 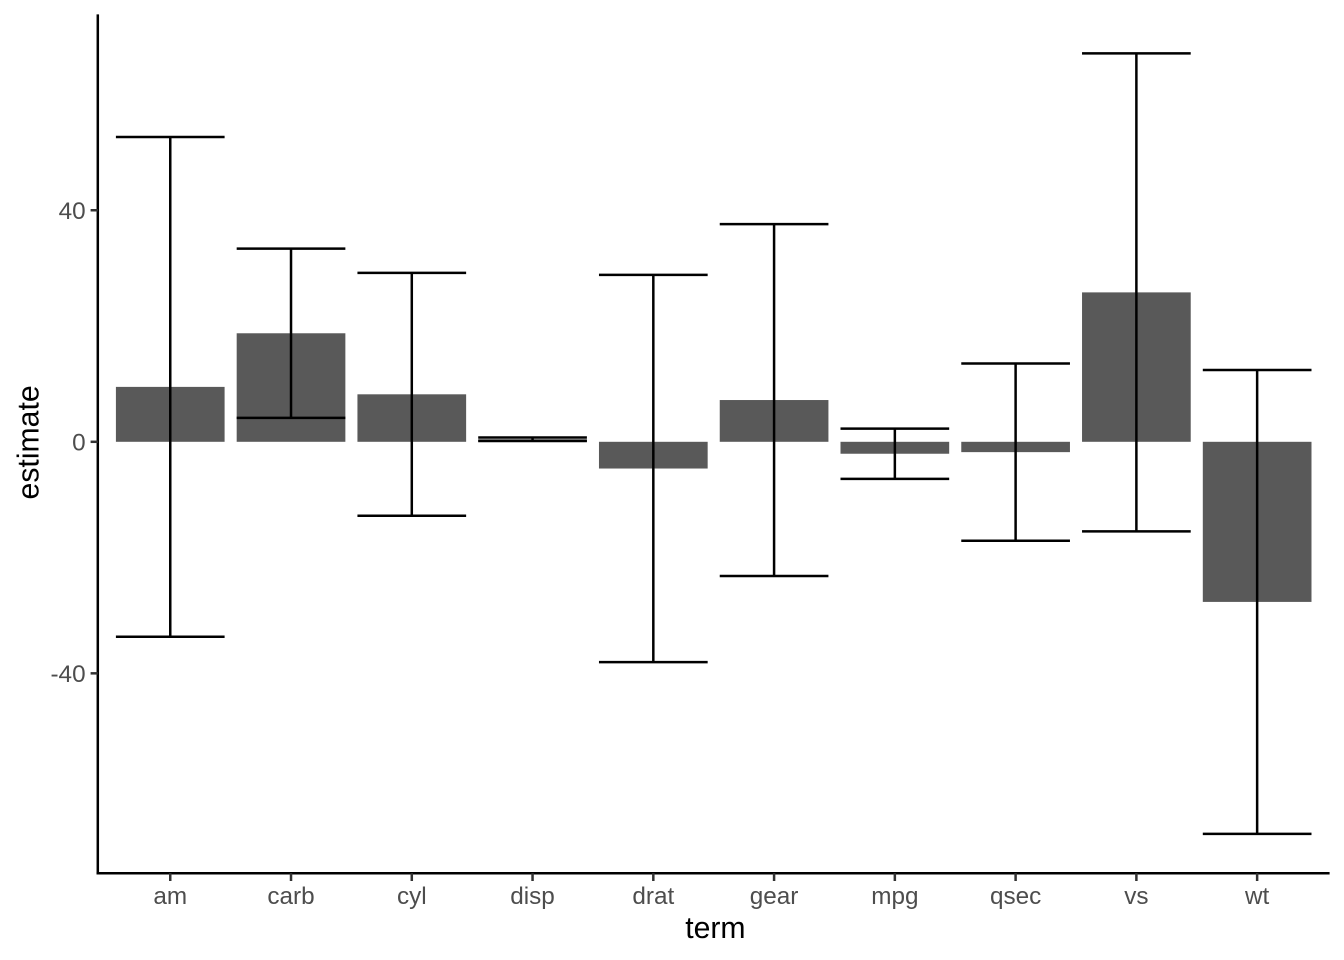 I want to click on svg-text: 40, so click(x=72, y=211).